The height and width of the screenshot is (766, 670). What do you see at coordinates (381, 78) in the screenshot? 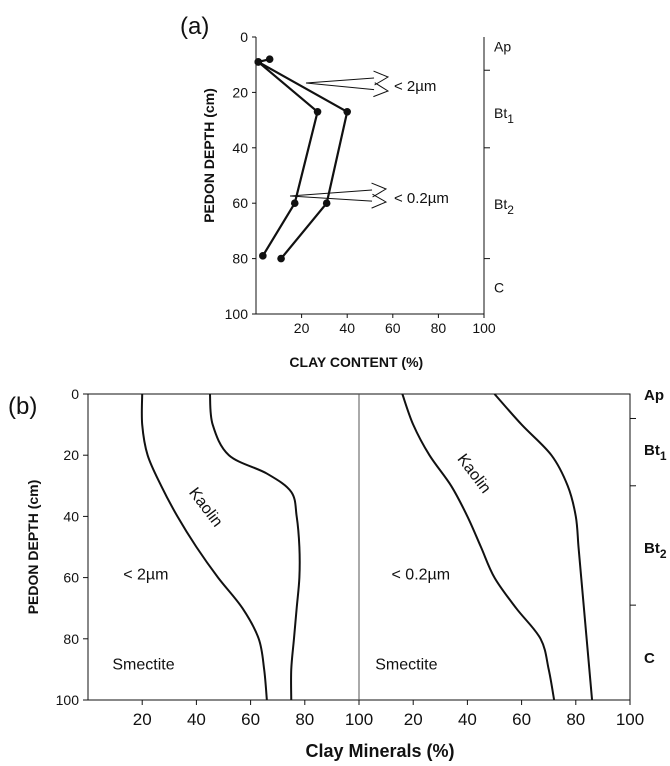
I see `arrow-2um-a-head` at bounding box center [381, 78].